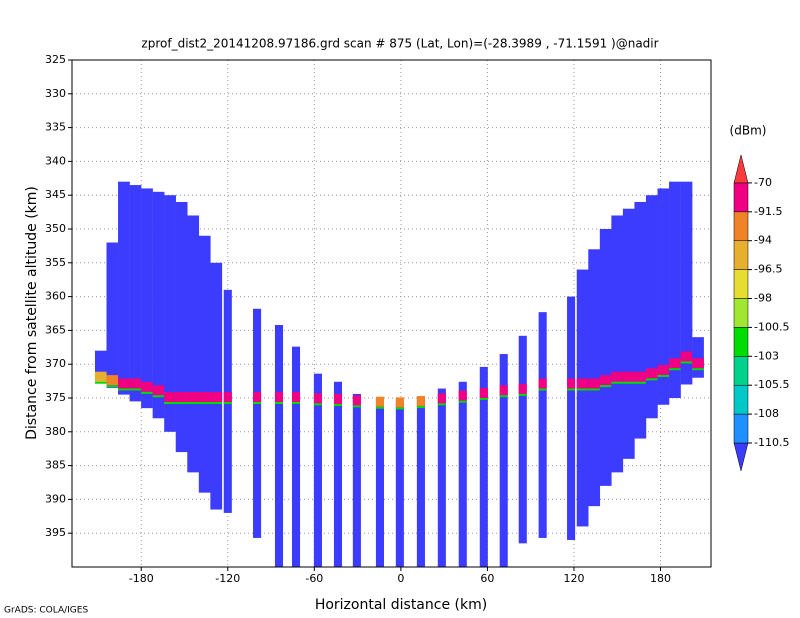 Image resolution: width=800 pixels, height=618 pixels. Describe the element at coordinates (487, 578) in the screenshot. I see `x-tick-label: 60` at that location.